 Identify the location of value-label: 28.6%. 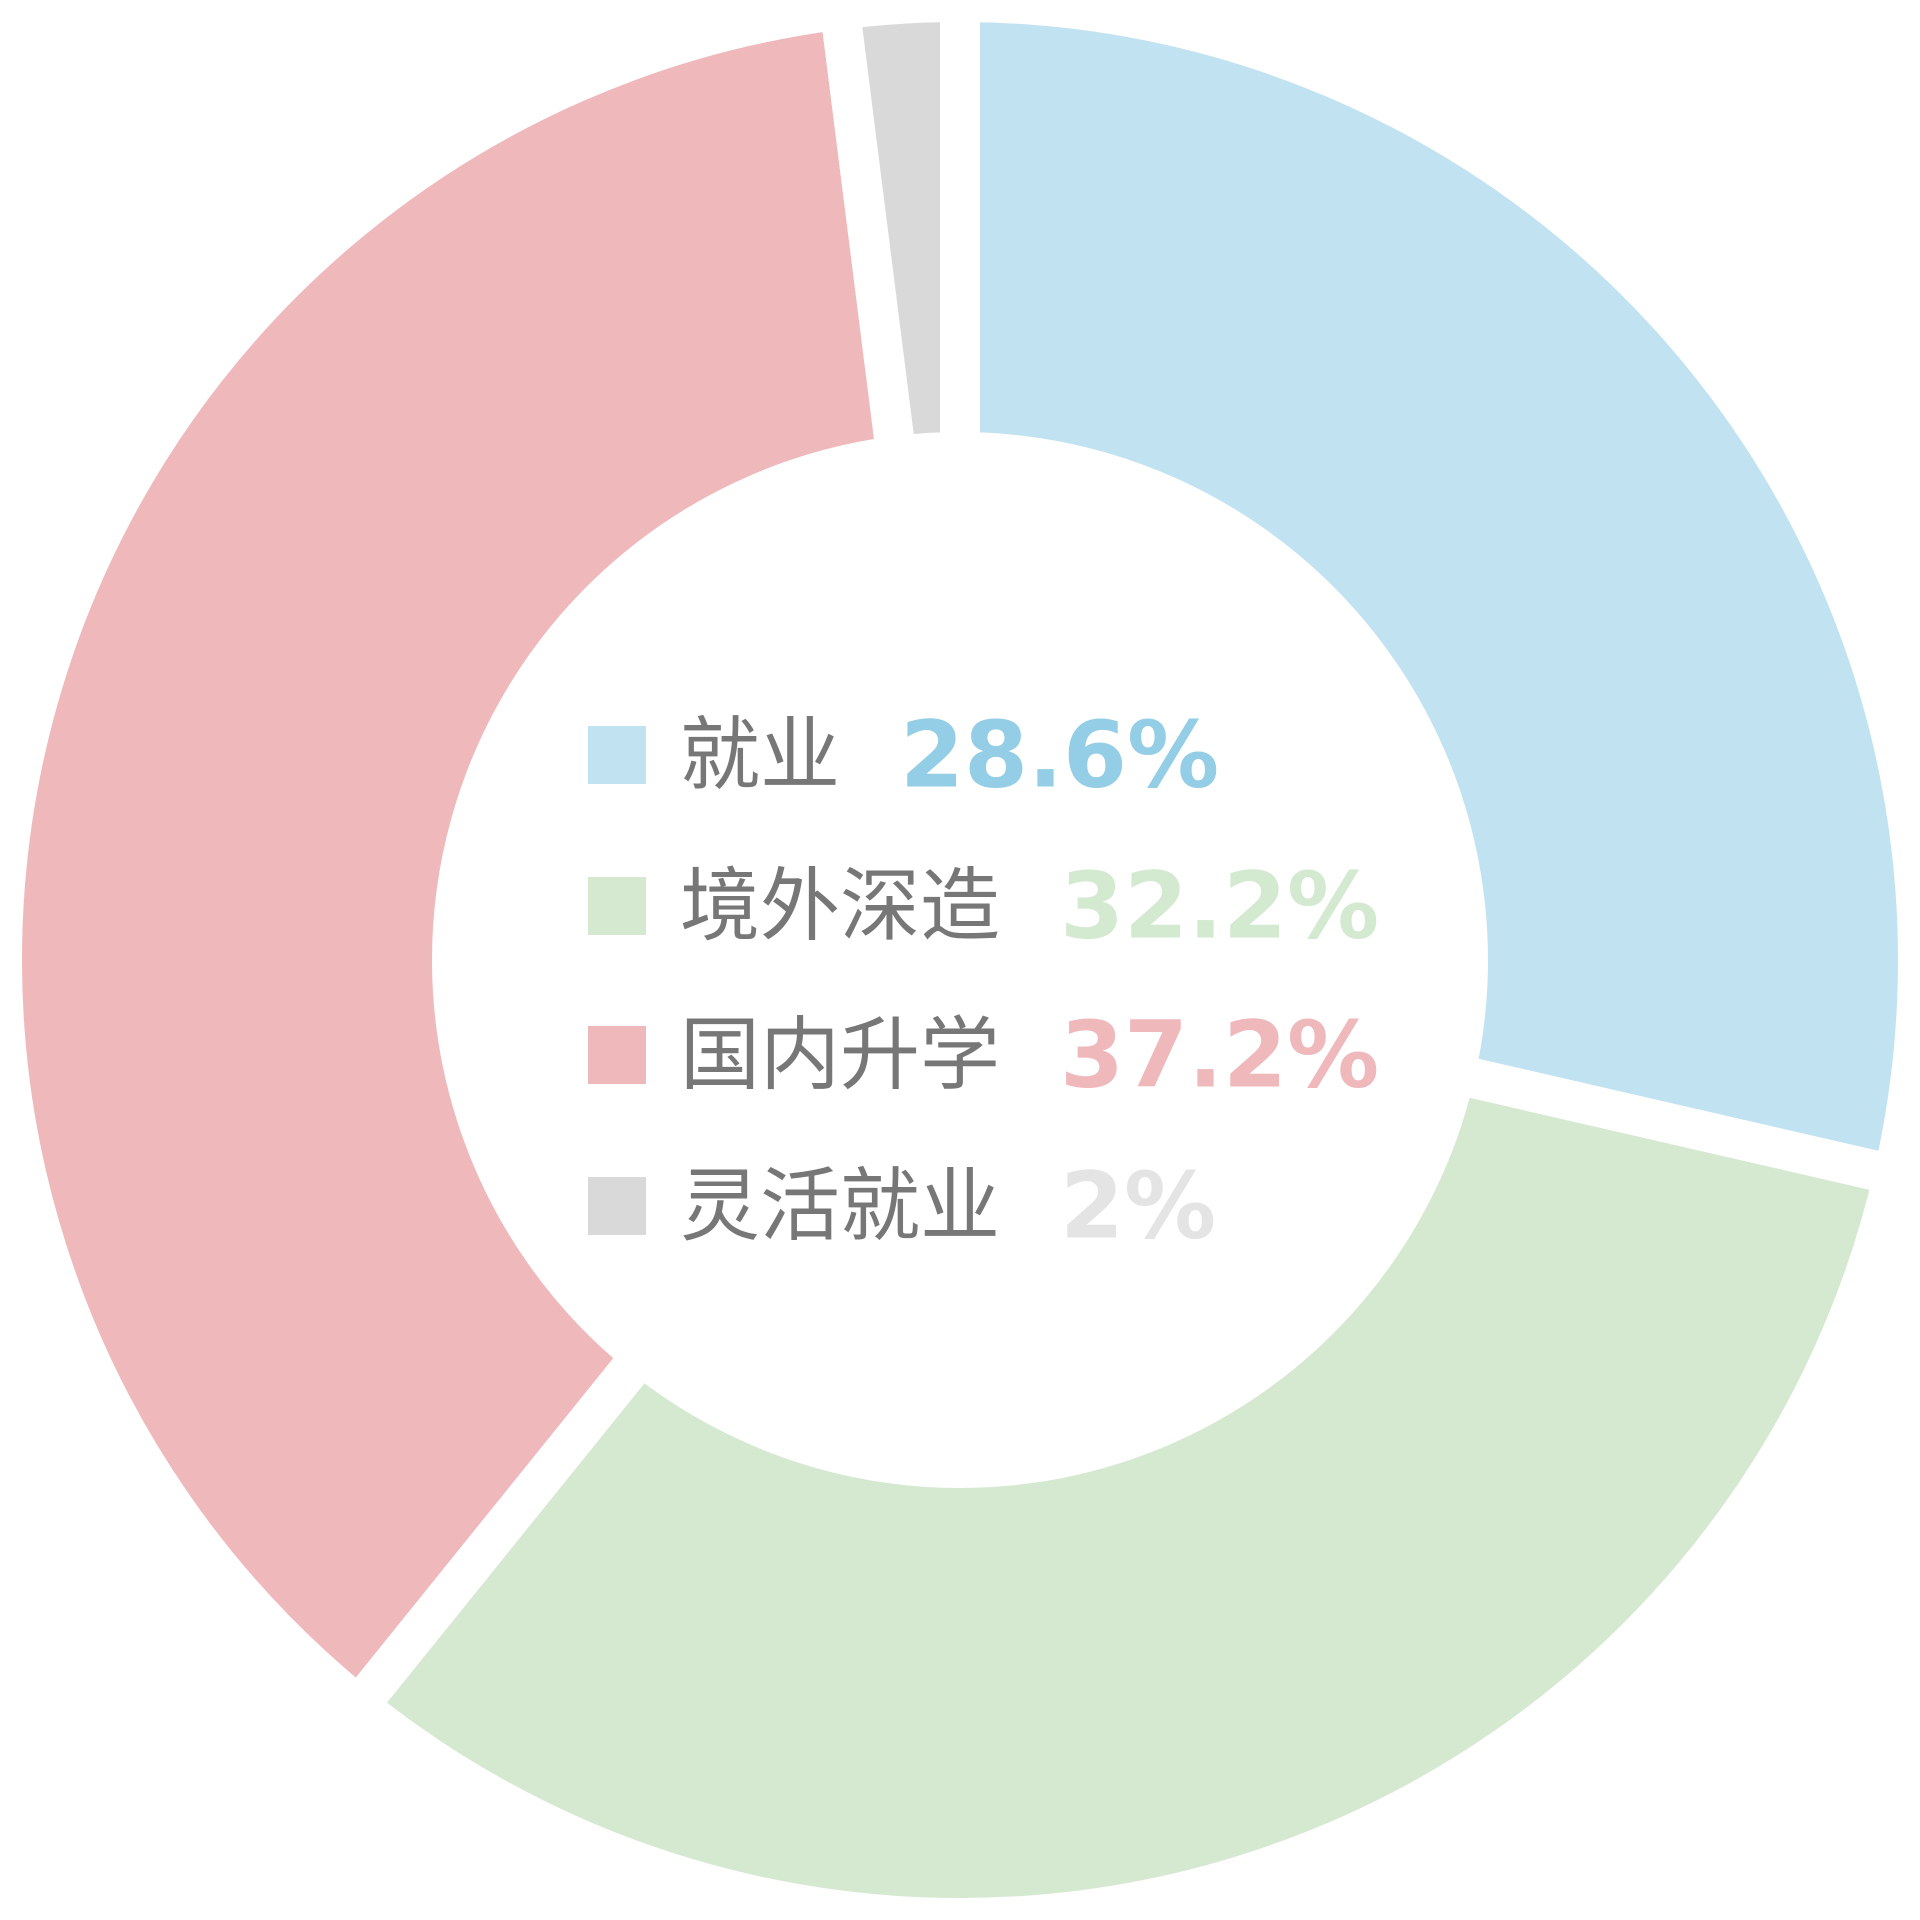
(1059, 755).